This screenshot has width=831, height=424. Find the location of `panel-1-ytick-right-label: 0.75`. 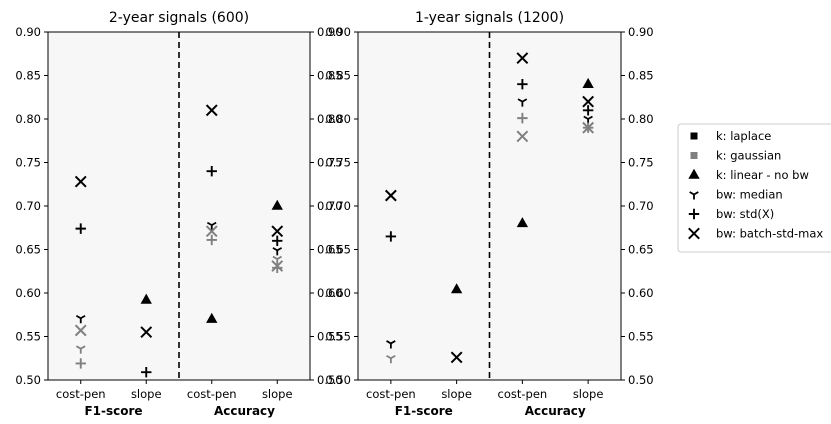

panel-1-ytick-right-label: 0.75 is located at coordinates (641, 163).